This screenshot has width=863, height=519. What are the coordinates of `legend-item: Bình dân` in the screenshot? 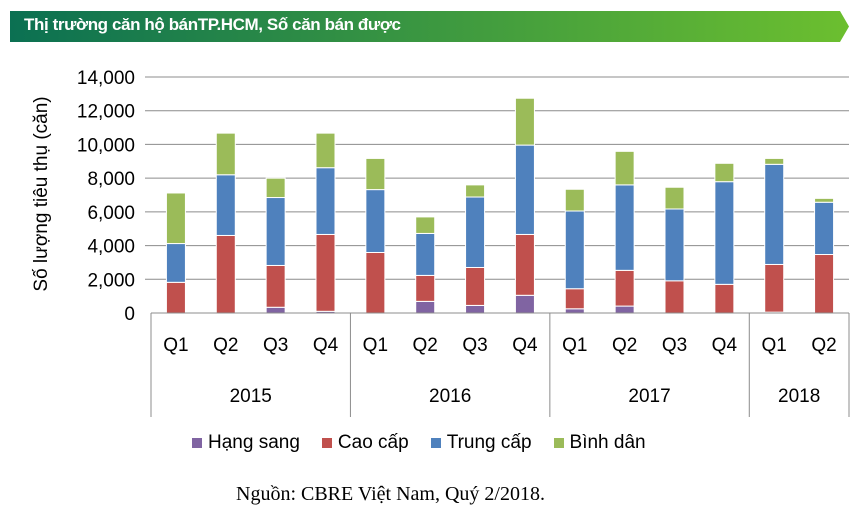 It's located at (599, 443).